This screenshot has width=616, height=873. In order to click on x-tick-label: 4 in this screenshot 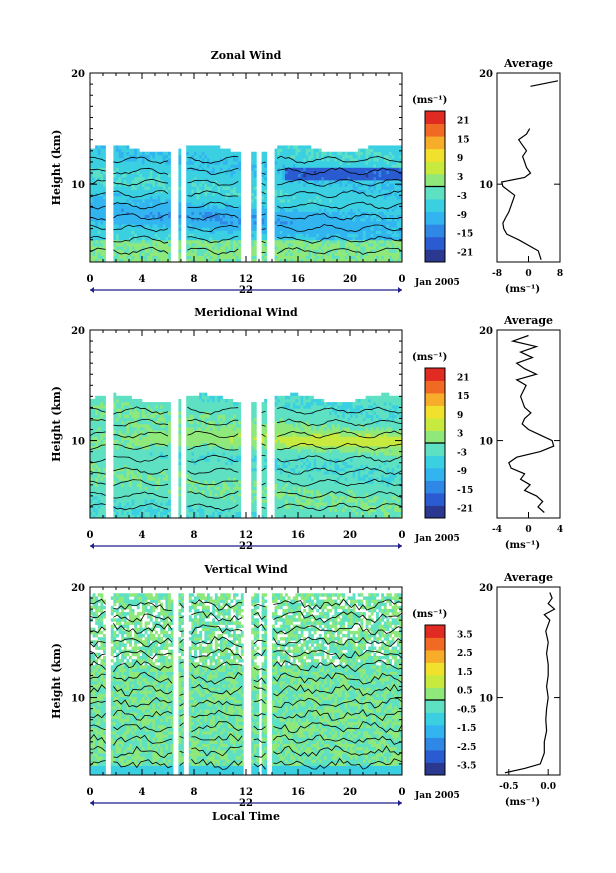, I will do `click(142, 279)`.